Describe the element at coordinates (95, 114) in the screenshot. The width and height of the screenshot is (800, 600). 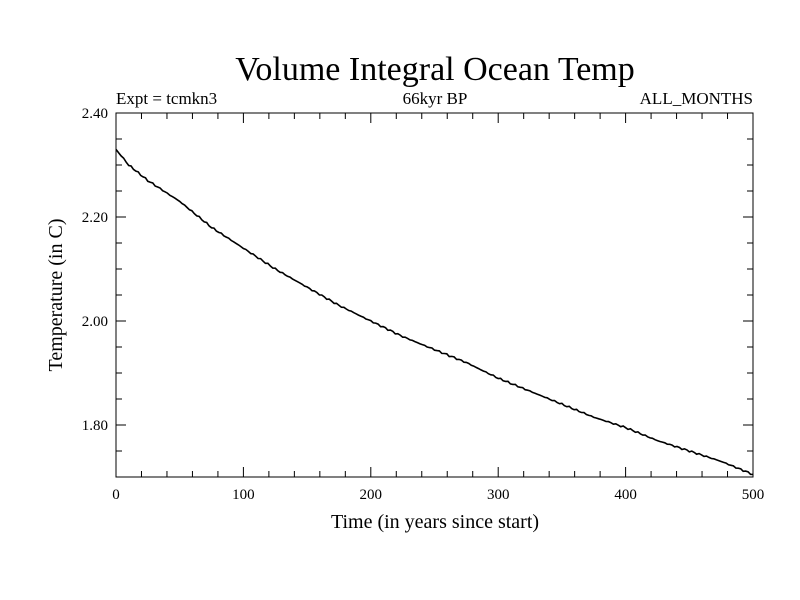
I see `y-tick-label: 2.40` at that location.